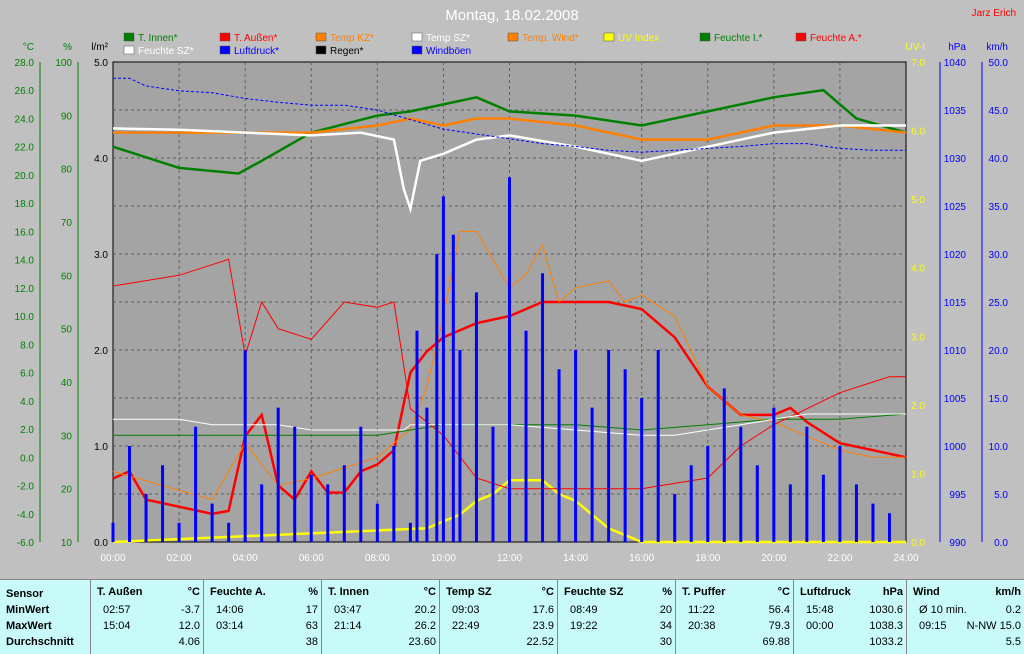  What do you see at coordinates (665, 626) in the screenshot?
I see `max-value: 34` at bounding box center [665, 626].